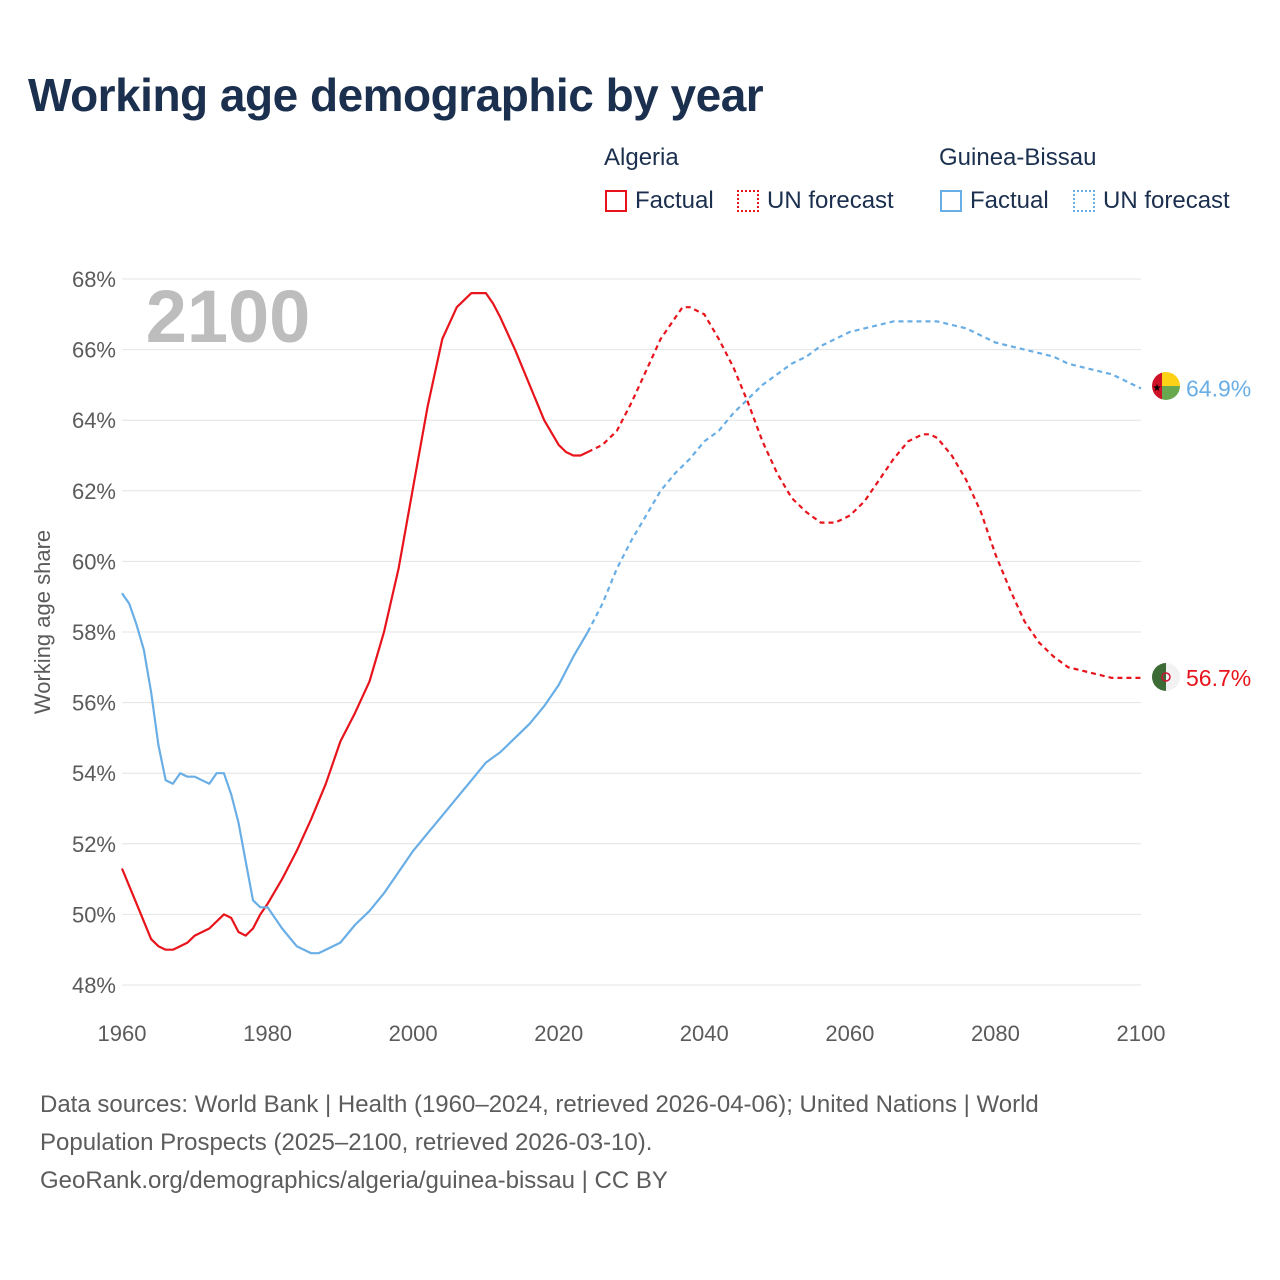  I want to click on legend-guinea-bissau-factual: Factual, so click(994, 201).